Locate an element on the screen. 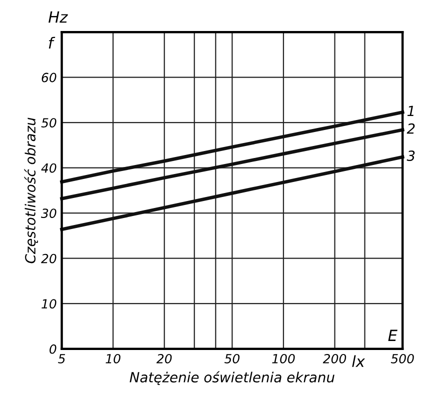  x-axis-title: Natężenie oświetlenia ekranu is located at coordinates (232, 378).